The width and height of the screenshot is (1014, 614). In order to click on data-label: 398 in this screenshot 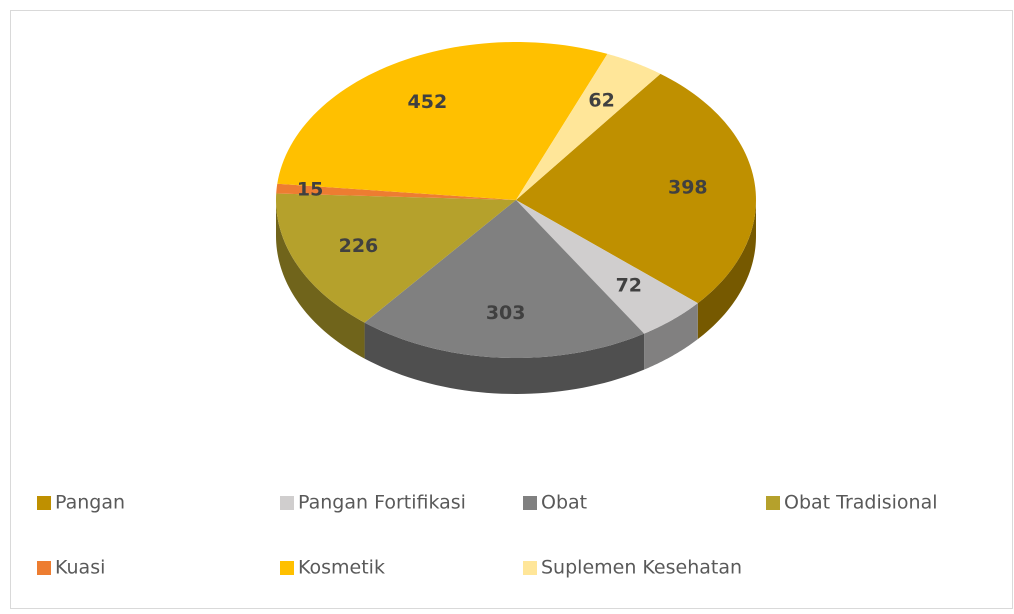, I will do `click(688, 187)`.